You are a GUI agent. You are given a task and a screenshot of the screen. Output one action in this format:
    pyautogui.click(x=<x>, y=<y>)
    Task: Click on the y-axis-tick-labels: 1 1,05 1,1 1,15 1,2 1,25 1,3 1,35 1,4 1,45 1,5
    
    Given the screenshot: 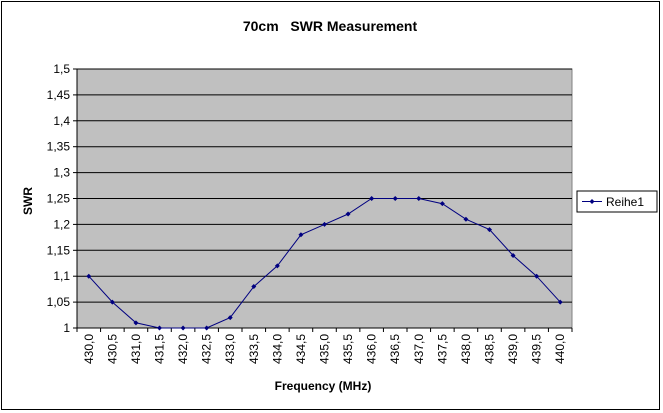 What is the action you would take?
    pyautogui.click(x=59, y=198)
    